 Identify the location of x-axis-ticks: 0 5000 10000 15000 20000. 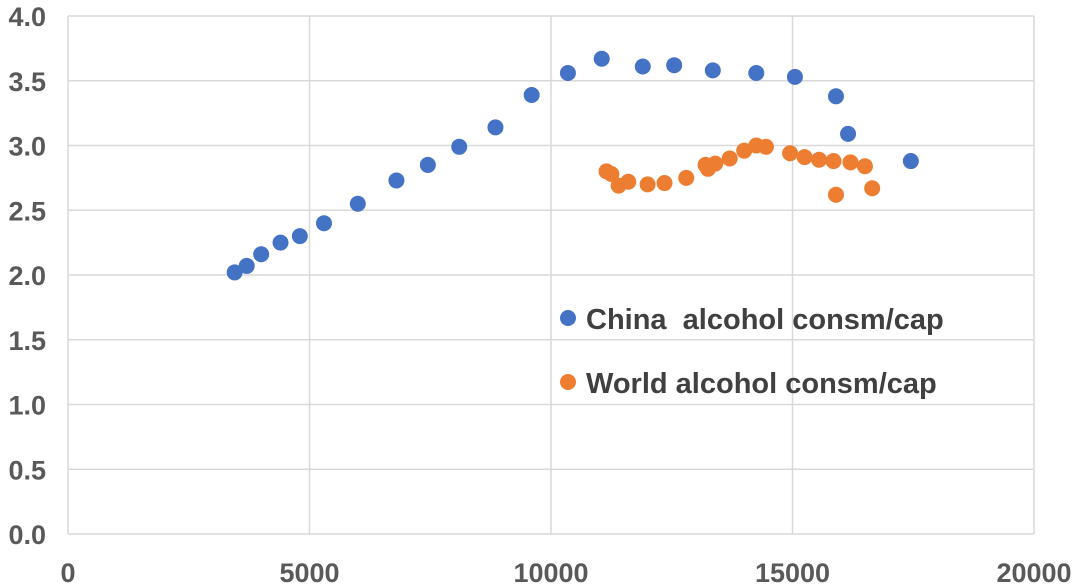
(565, 571).